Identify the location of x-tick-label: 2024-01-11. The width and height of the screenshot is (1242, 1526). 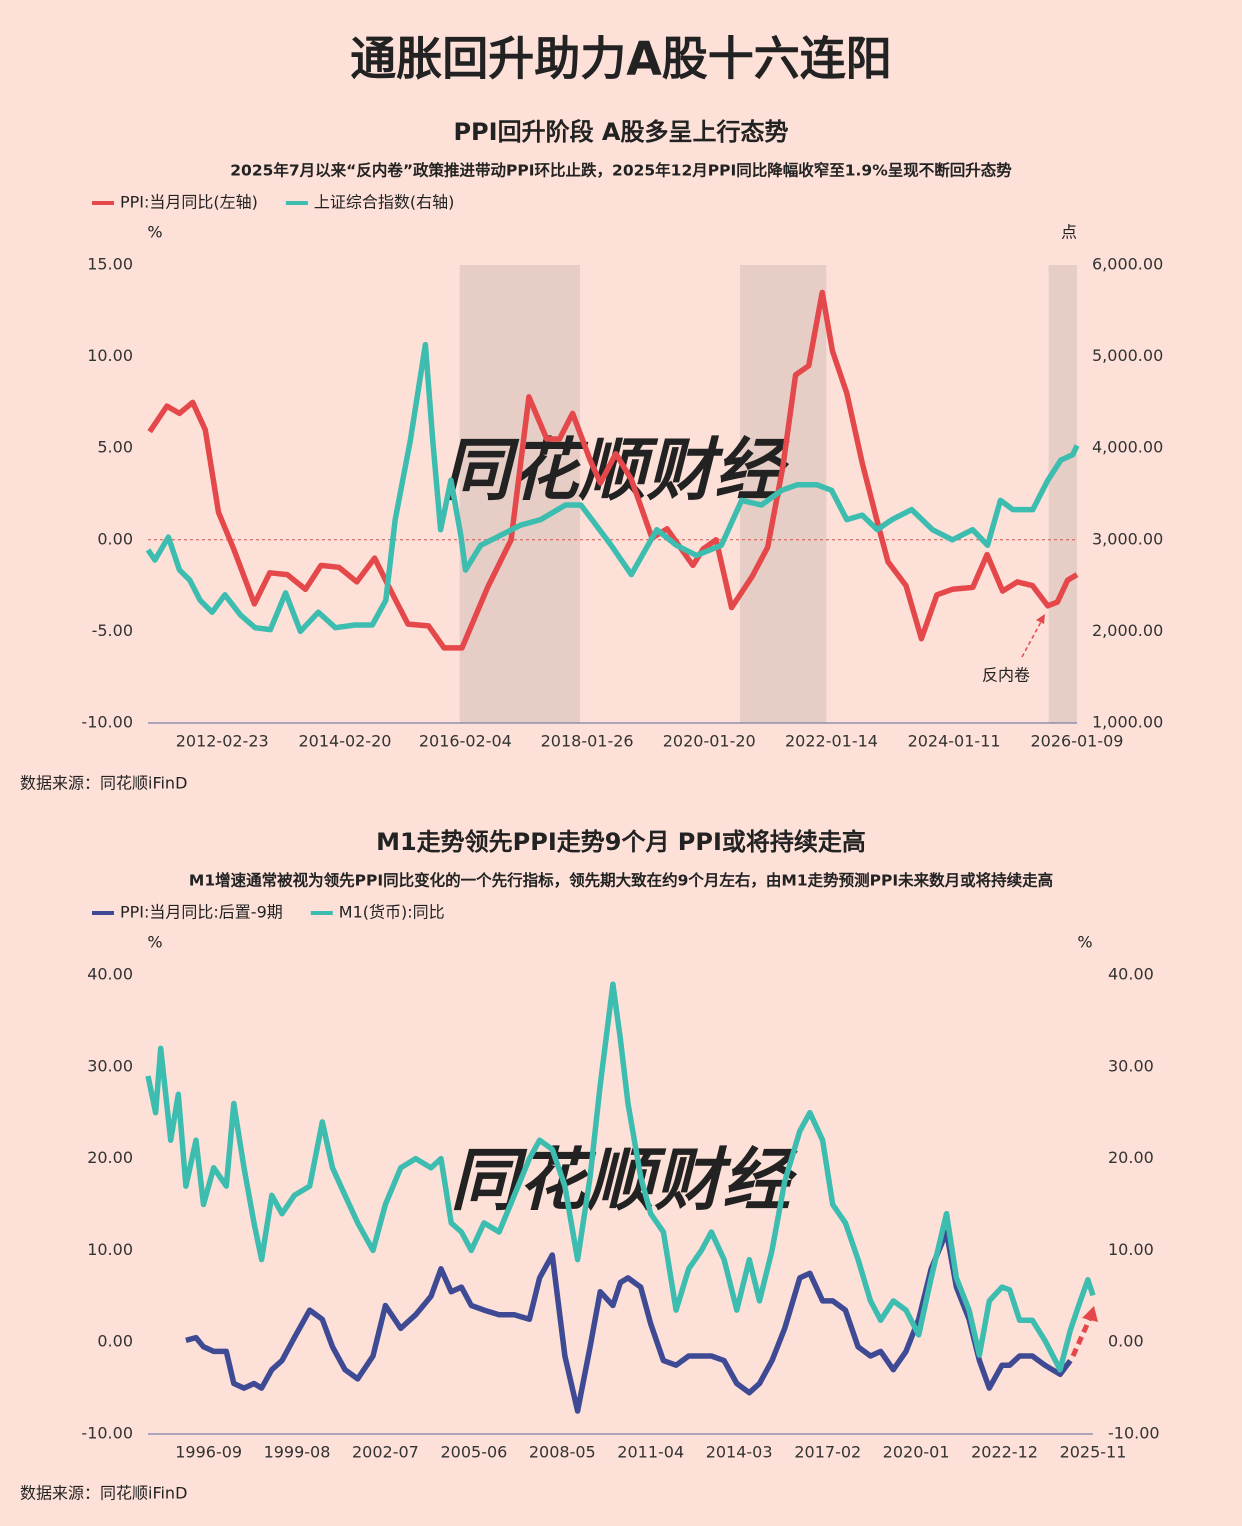
(954, 741).